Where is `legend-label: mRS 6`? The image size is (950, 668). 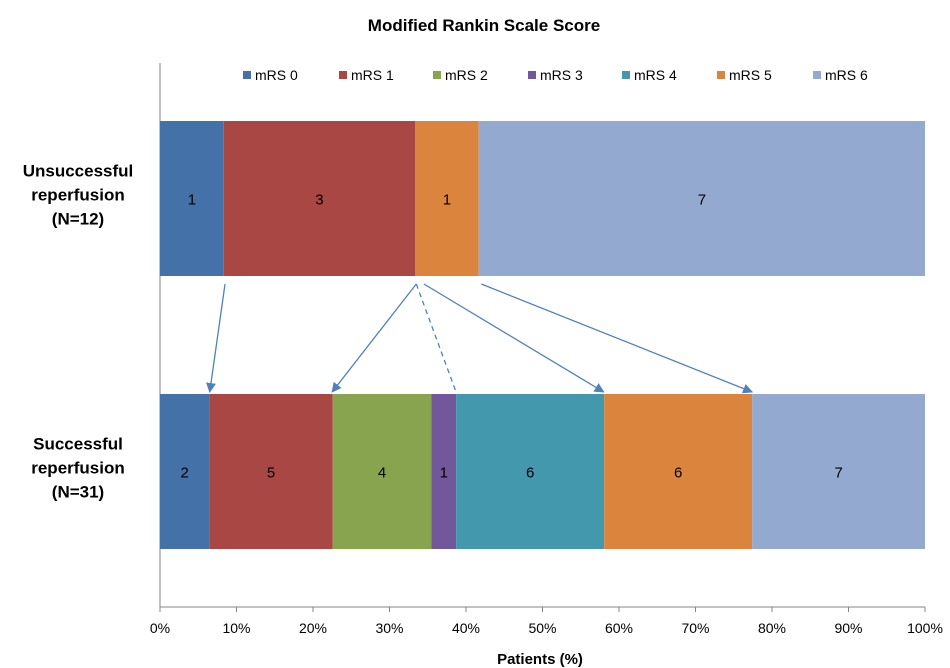
legend-label: mRS 6 is located at coordinates (846, 75).